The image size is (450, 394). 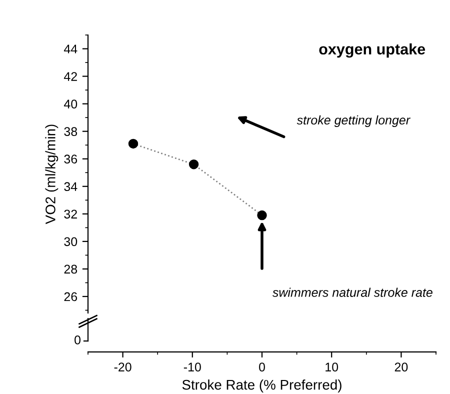 I want to click on y-axis-title: VO2 (ml/kg/min), so click(x=51, y=174).